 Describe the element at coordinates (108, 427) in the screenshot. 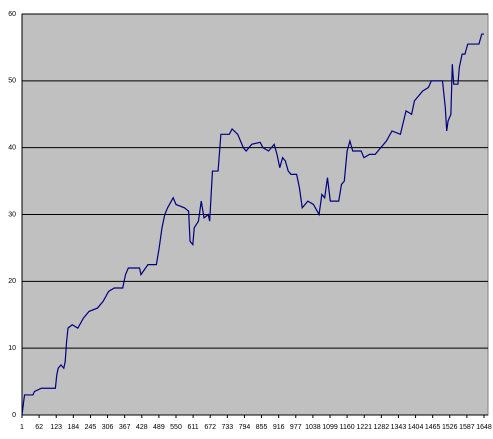

I see `x-tick-label: 306` at that location.